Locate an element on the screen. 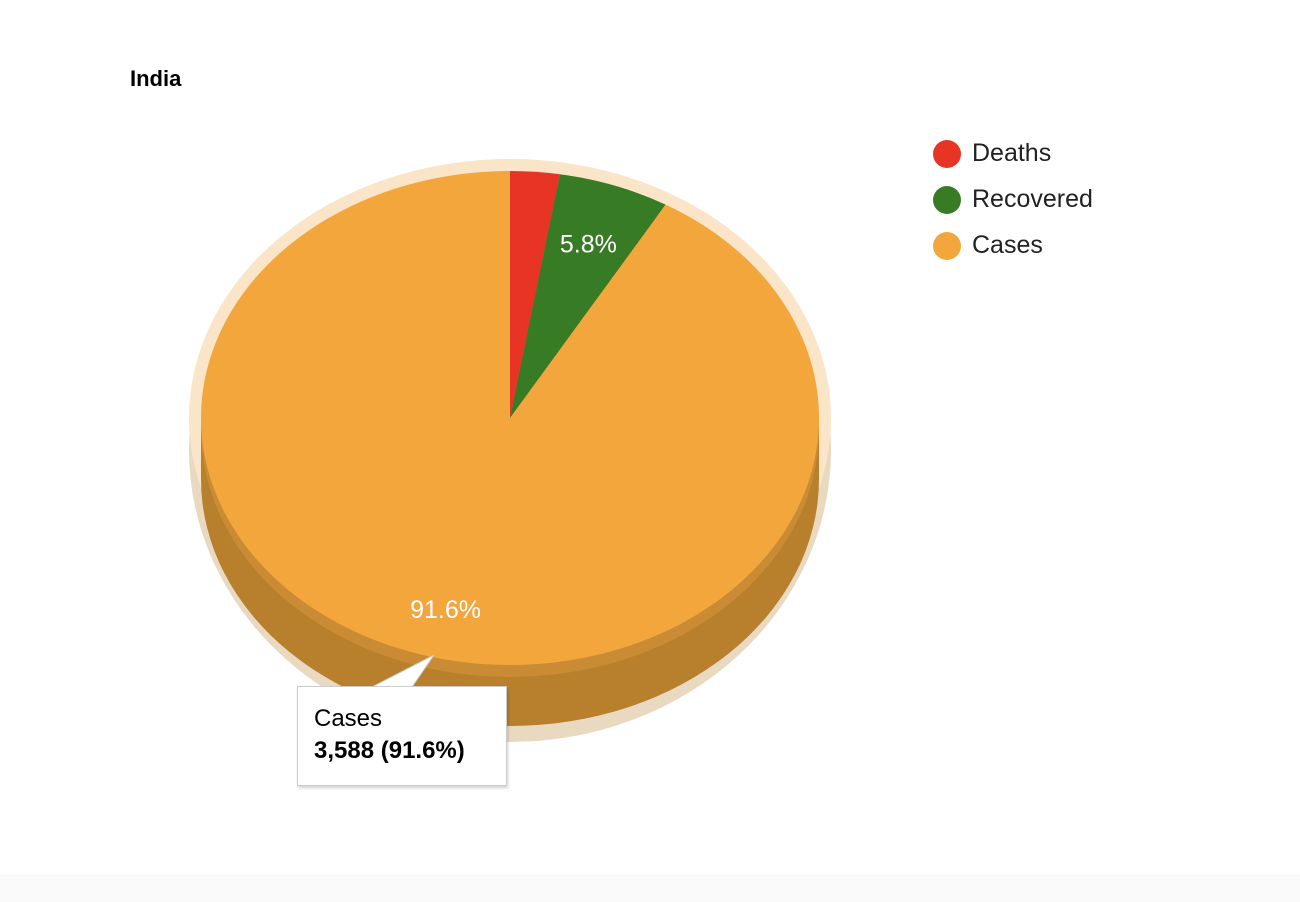  legend-label-cases: Cases is located at coordinates (1007, 245).